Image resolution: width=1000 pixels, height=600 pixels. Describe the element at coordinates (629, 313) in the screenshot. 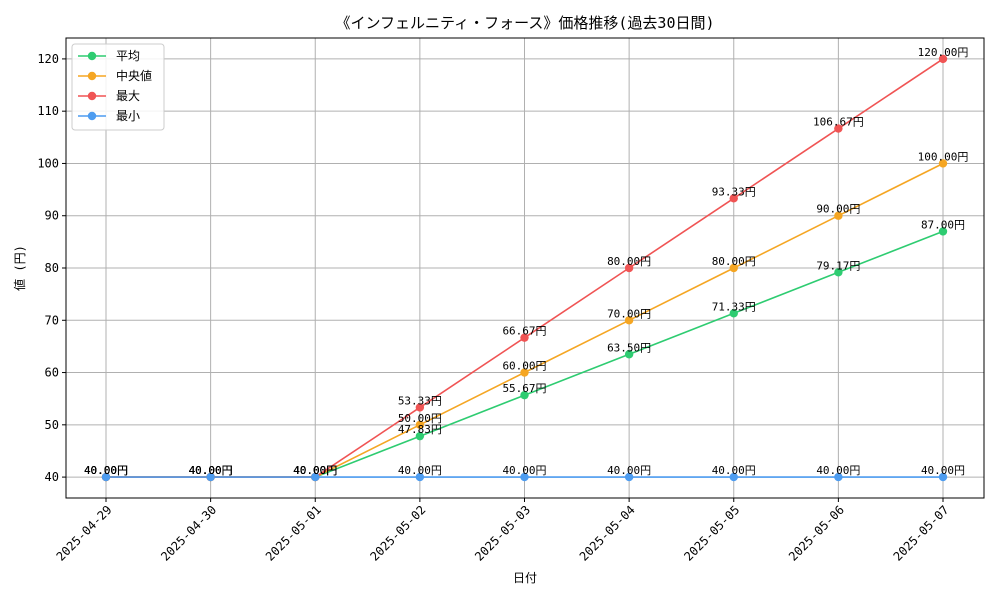

I see `data-label: 70.00円` at that location.